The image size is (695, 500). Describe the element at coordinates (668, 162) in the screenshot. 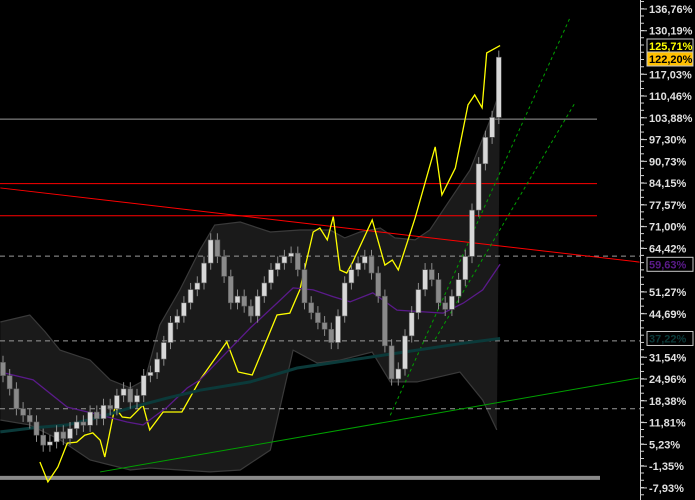

I see `y-tick-label: 90,73%` at that location.